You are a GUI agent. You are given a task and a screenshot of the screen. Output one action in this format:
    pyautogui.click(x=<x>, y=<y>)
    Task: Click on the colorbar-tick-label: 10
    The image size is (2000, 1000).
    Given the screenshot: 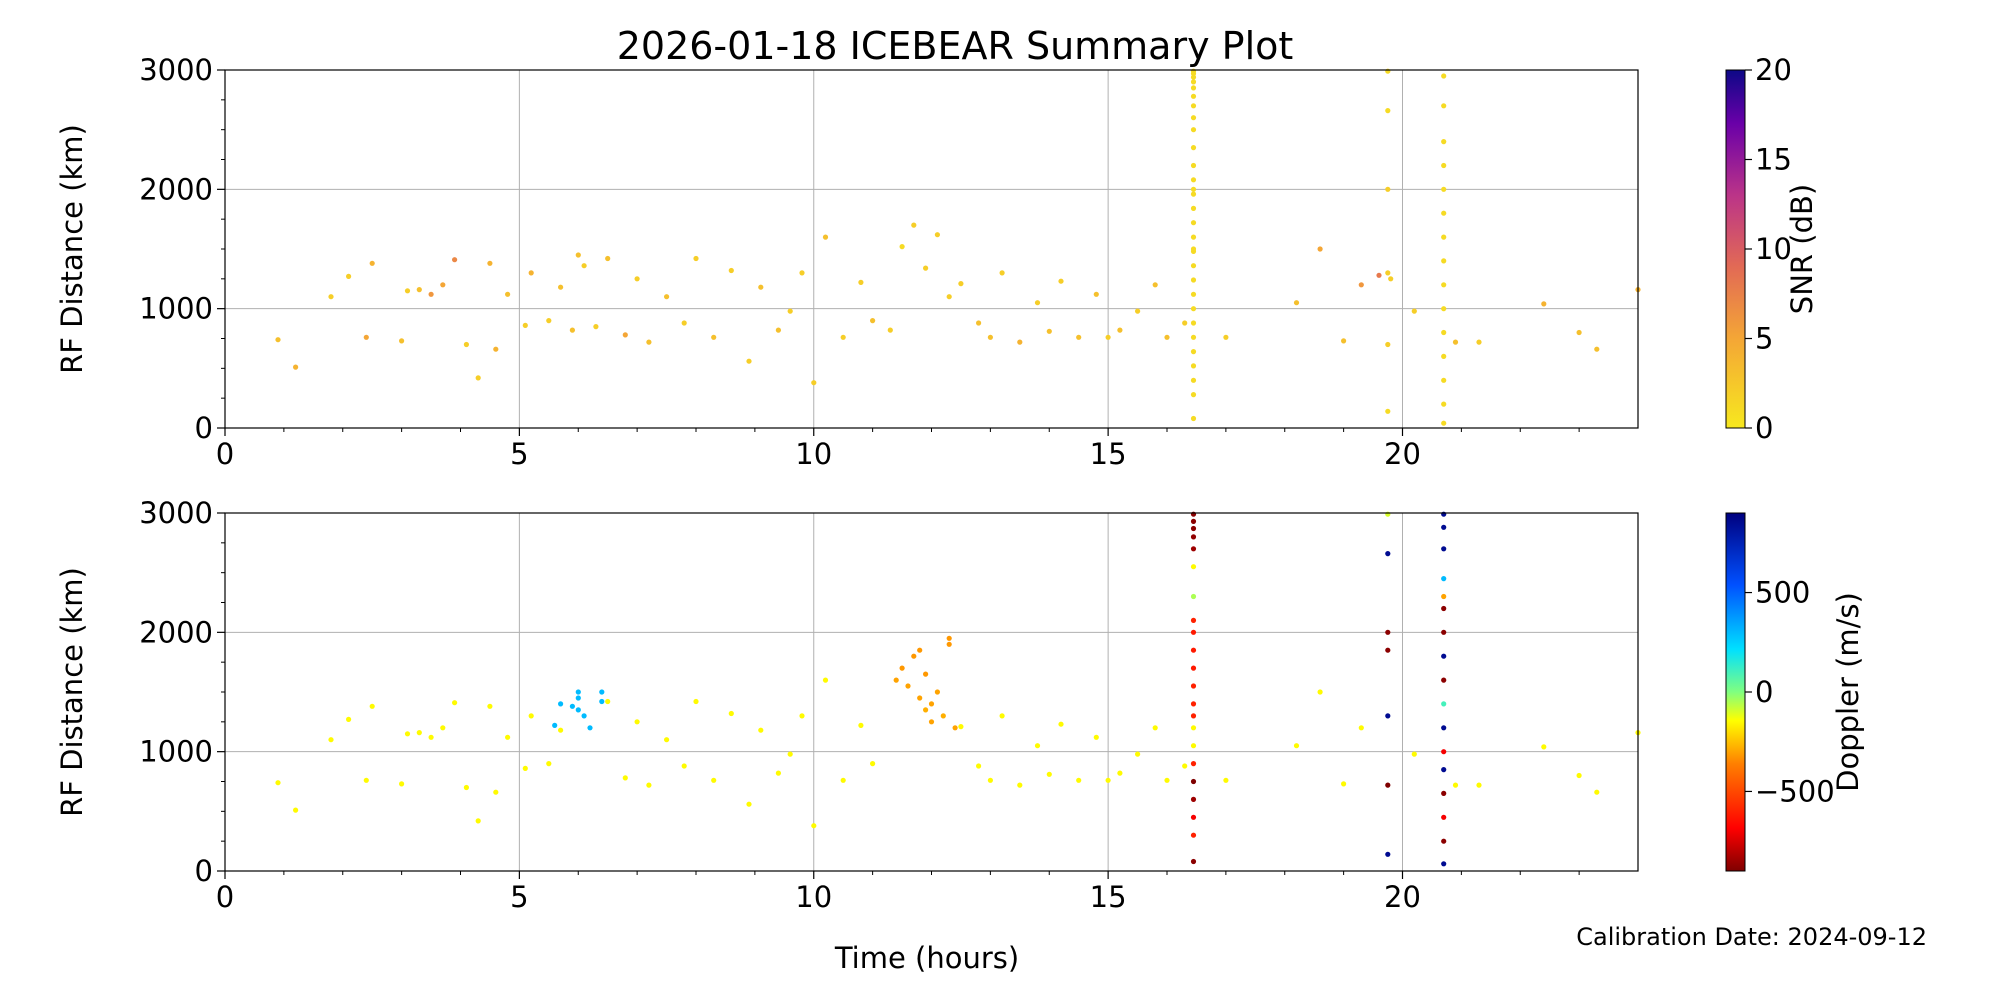 What is the action you would take?
    pyautogui.click(x=1773, y=249)
    